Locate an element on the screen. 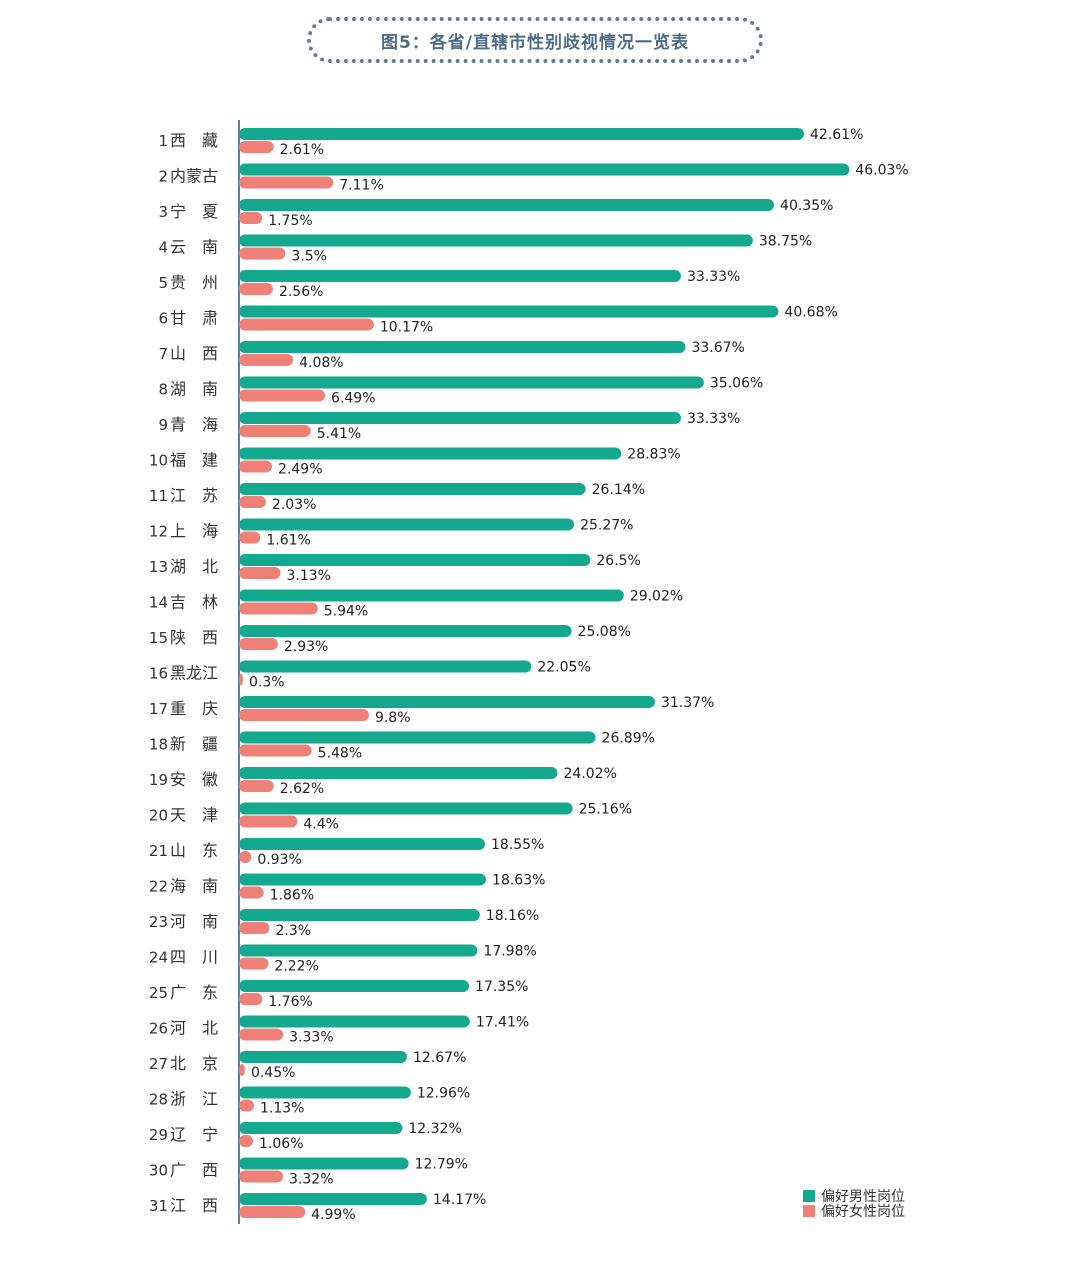  bar-female-value-label: 1.76% is located at coordinates (290, 1002).